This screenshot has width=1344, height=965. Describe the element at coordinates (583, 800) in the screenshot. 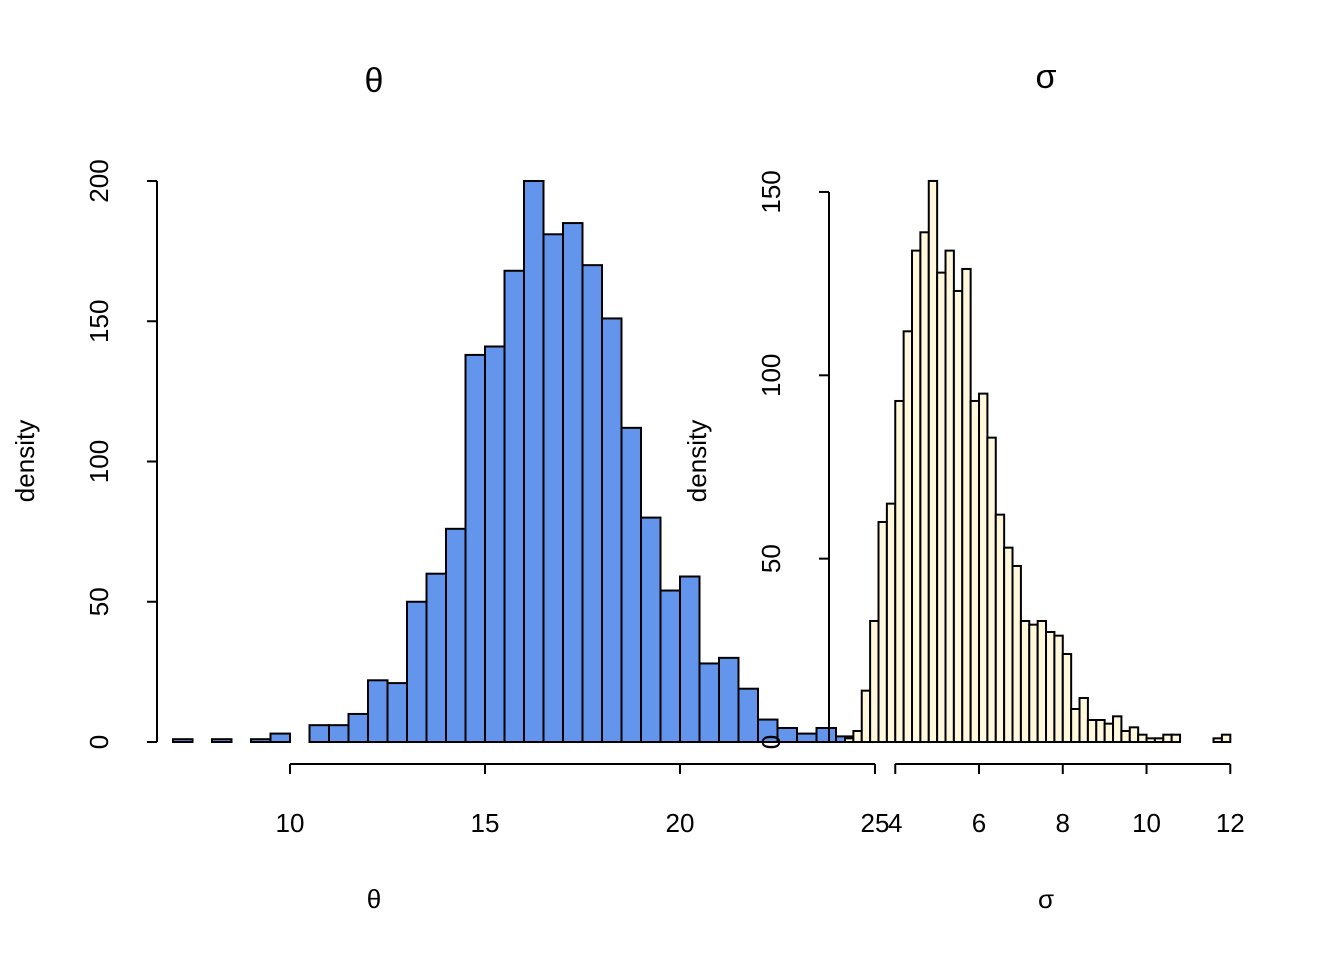

I see `x-axis: 10 15 20 25` at that location.